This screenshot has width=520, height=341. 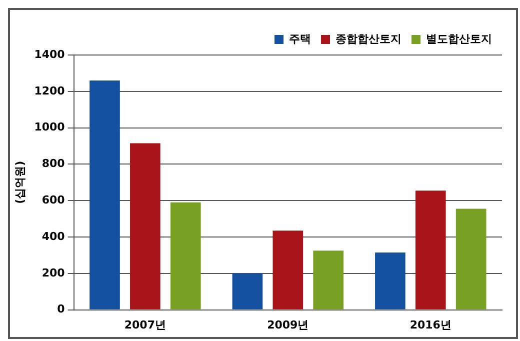 I want to click on legend-label: 종합합산토지, so click(x=369, y=39).